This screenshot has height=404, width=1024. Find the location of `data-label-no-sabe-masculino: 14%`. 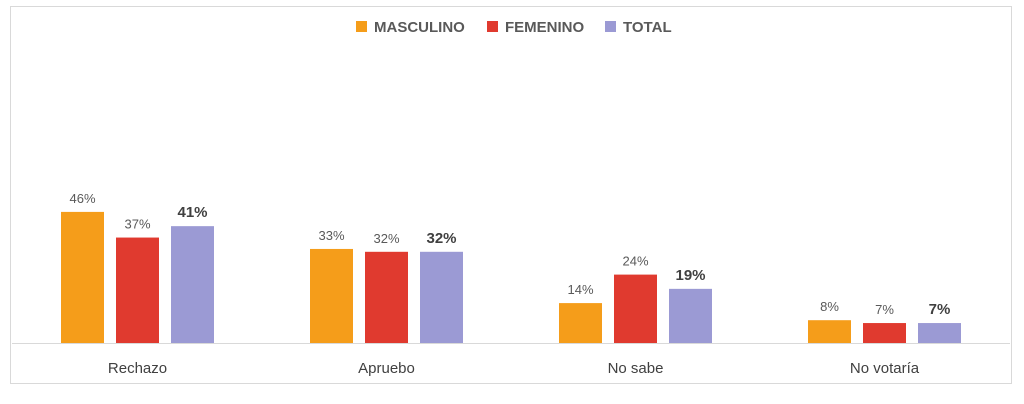

data-label-no-sabe-masculino: 14% is located at coordinates (580, 289).